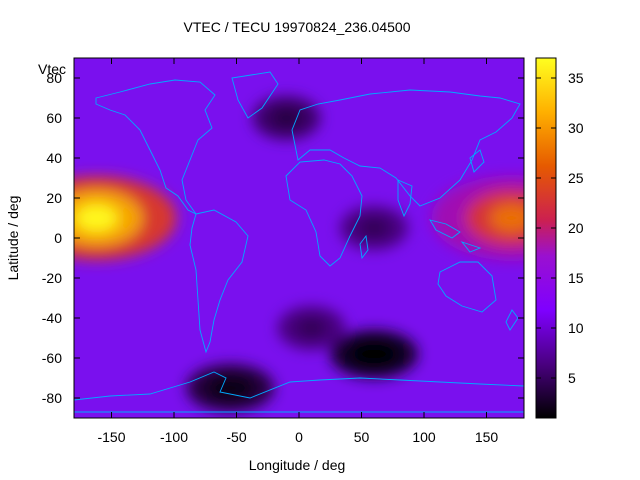  Describe the element at coordinates (572, 378) in the screenshot. I see `colorbar-tick-label: 5` at that location.